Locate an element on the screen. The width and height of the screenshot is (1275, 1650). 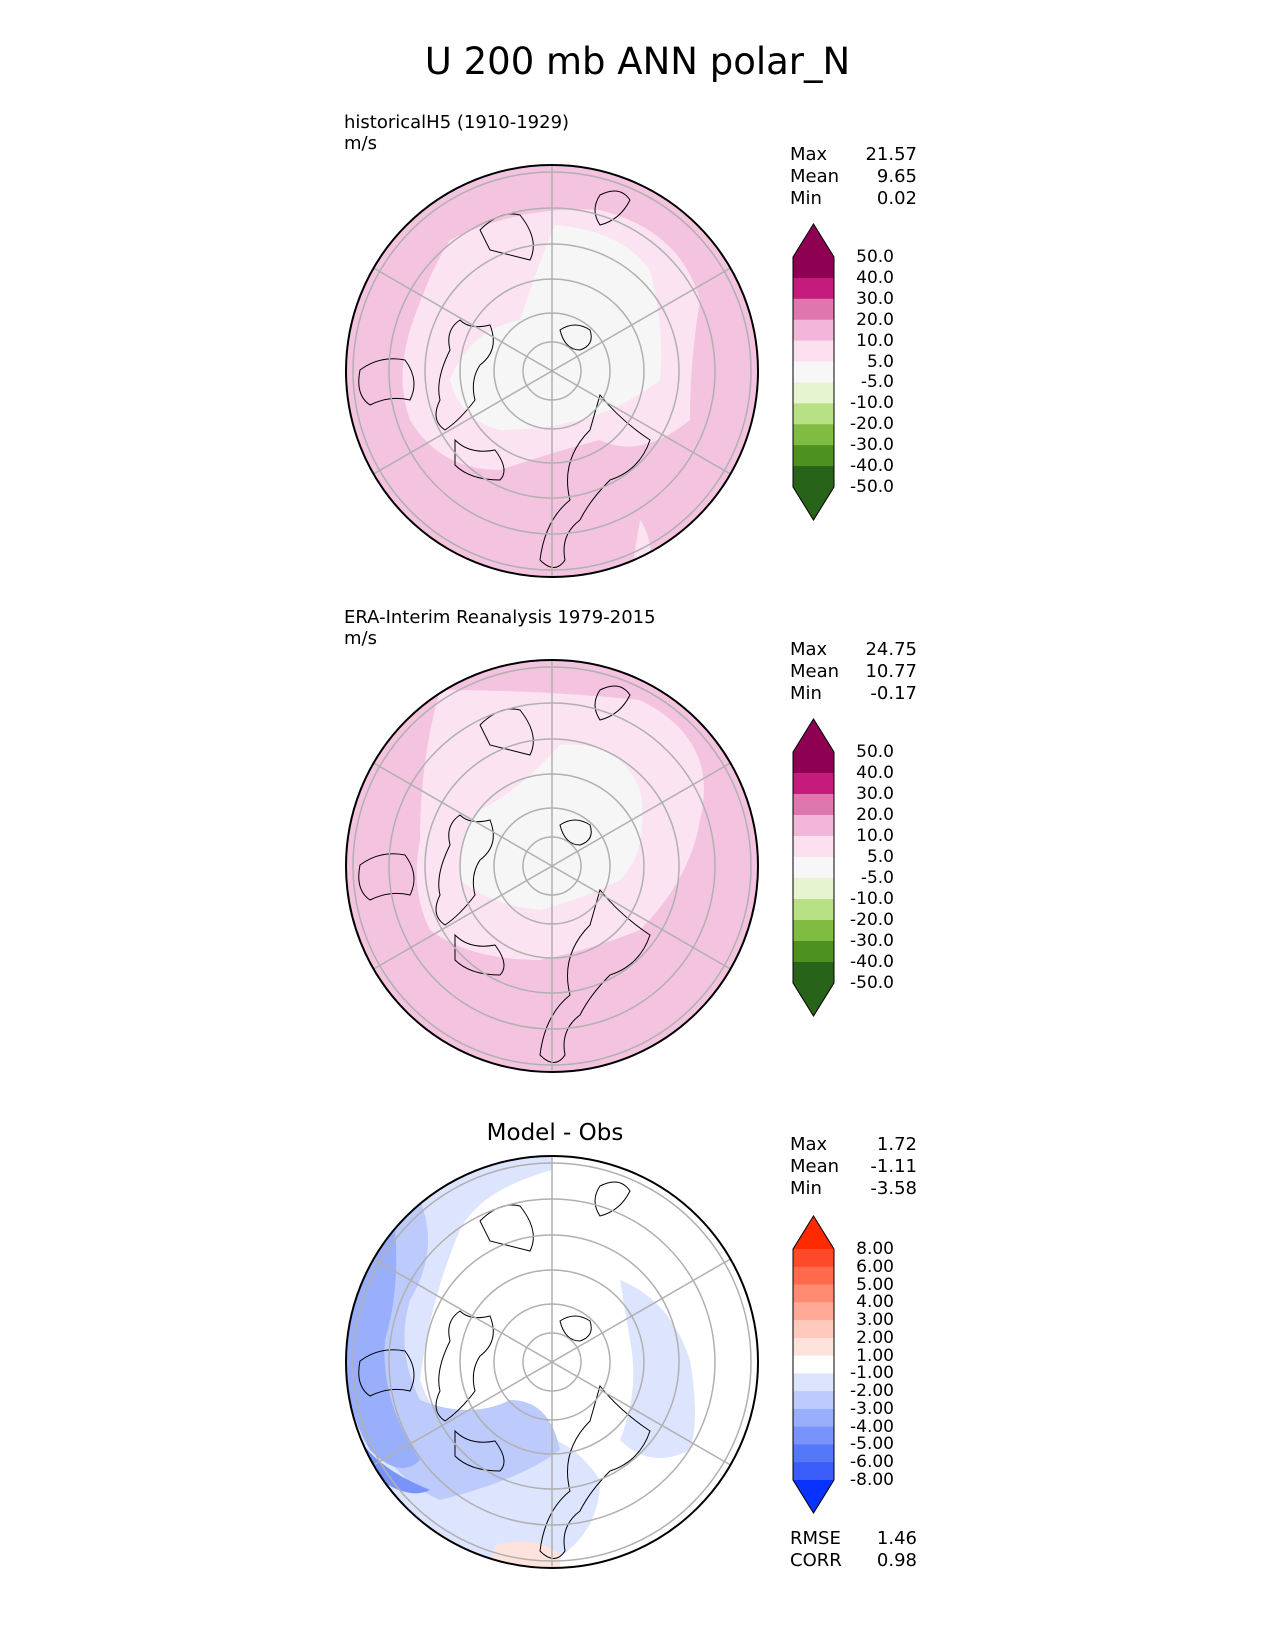
colorbar-extend-top is located at coordinates (813, 1232).